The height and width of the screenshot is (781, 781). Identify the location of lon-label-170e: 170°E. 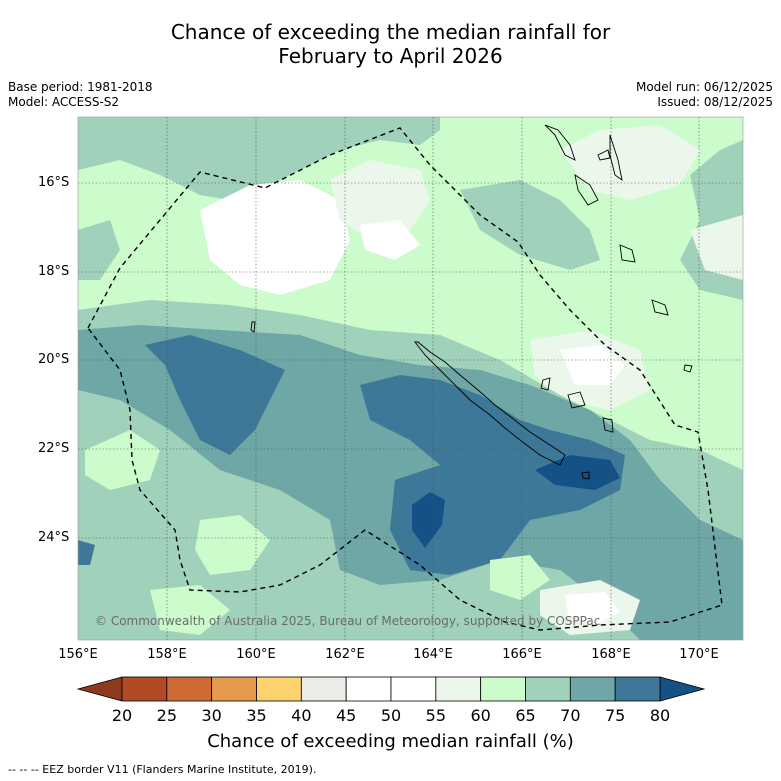
(699, 654).